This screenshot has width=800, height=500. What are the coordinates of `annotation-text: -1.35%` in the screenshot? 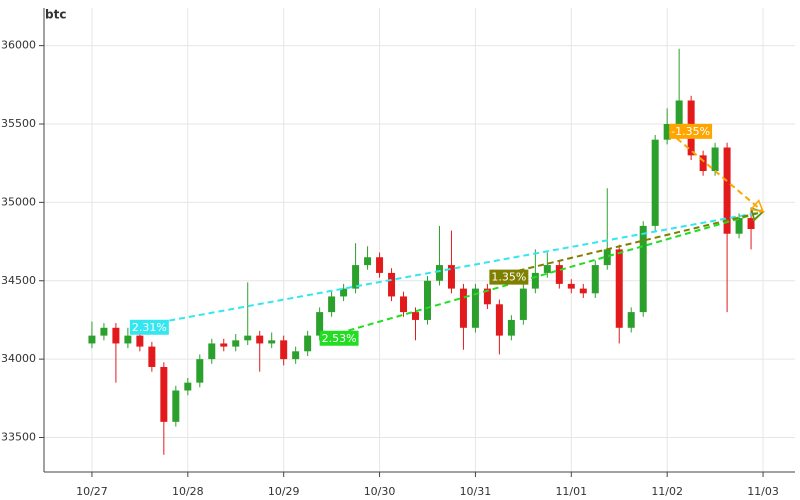 It's located at (690, 131).